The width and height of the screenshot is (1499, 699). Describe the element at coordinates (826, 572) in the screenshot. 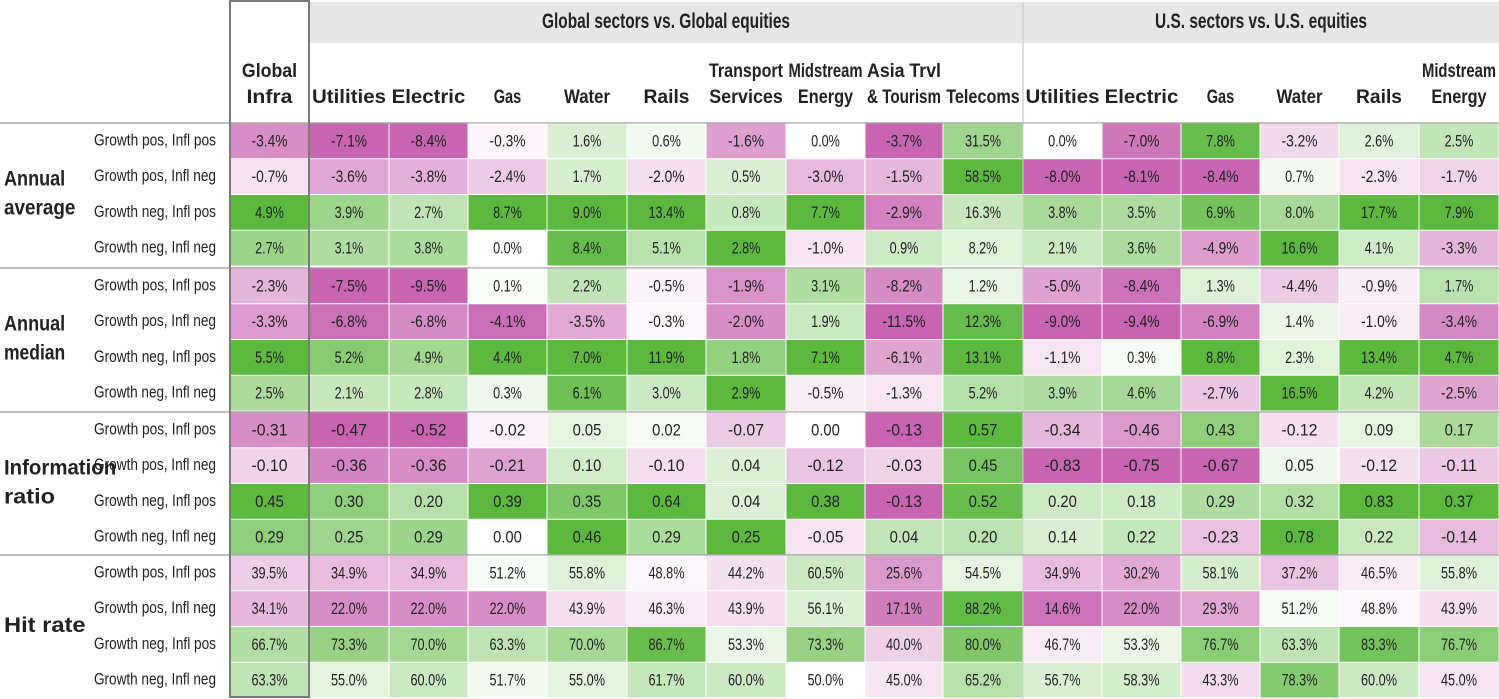

I see `cell-value: 60.5%` at that location.